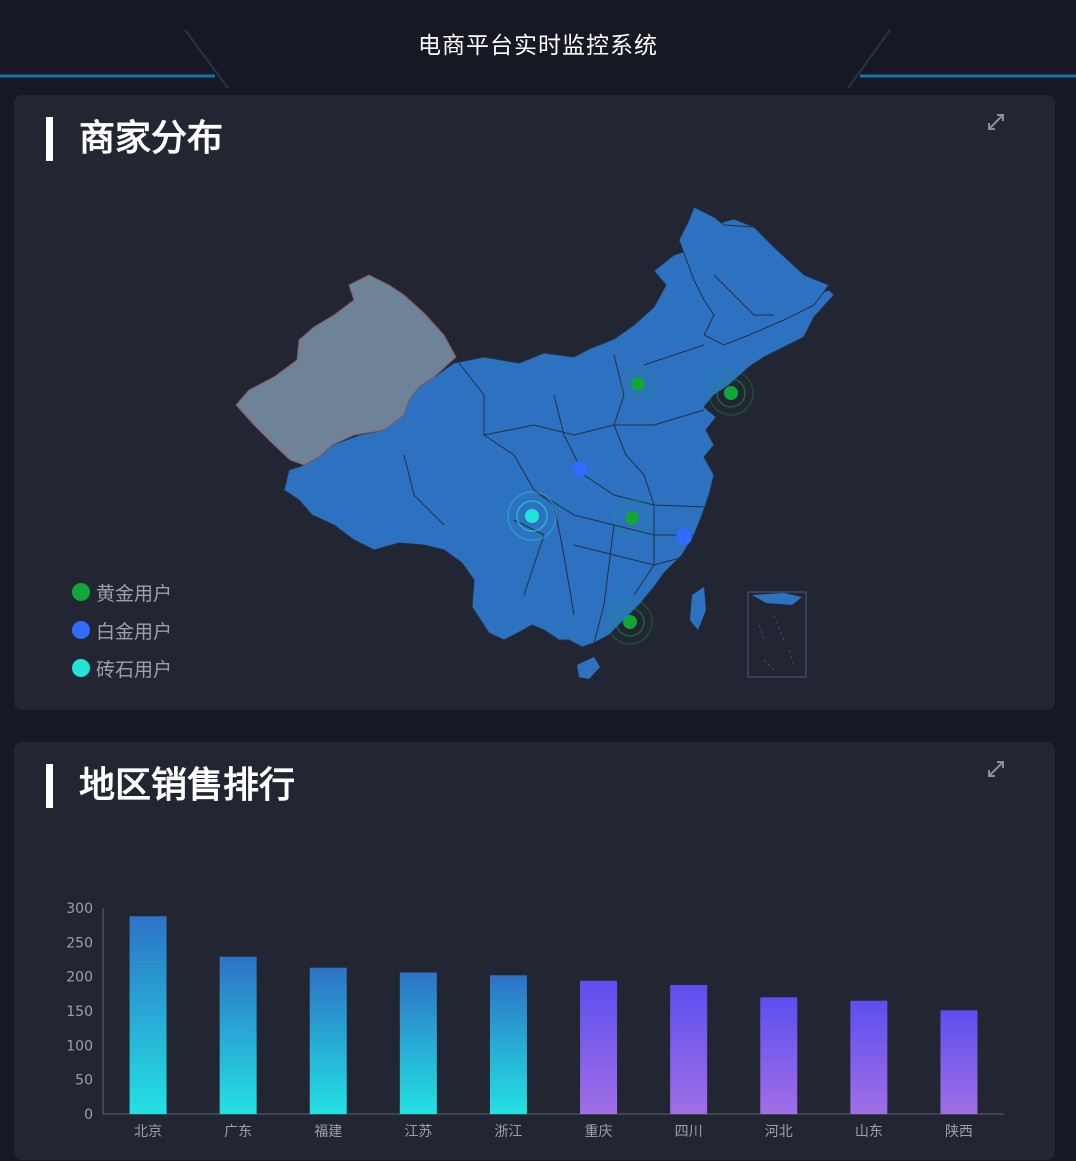 The height and width of the screenshot is (1161, 1076). I want to click on x-tick-label: 北京, so click(148, 1132).